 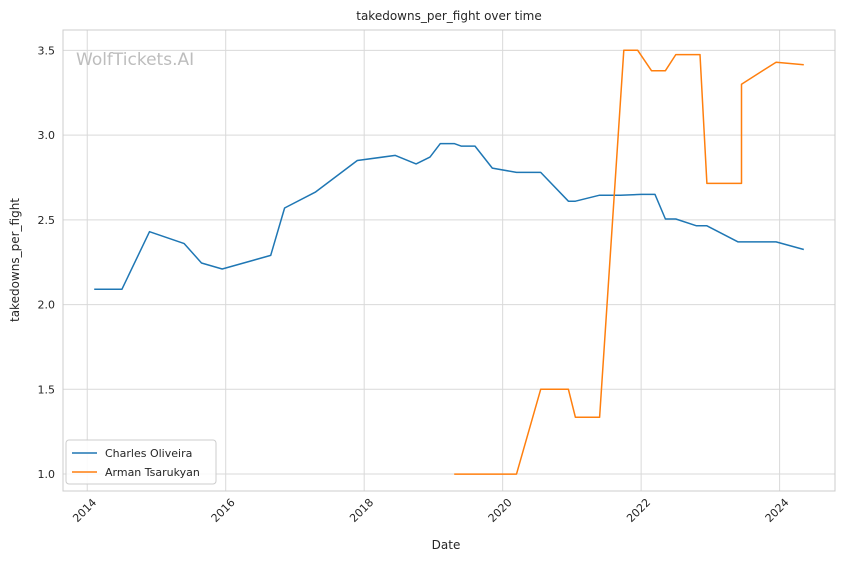 I want to click on y-tick-label: 2.0, so click(x=47, y=305).